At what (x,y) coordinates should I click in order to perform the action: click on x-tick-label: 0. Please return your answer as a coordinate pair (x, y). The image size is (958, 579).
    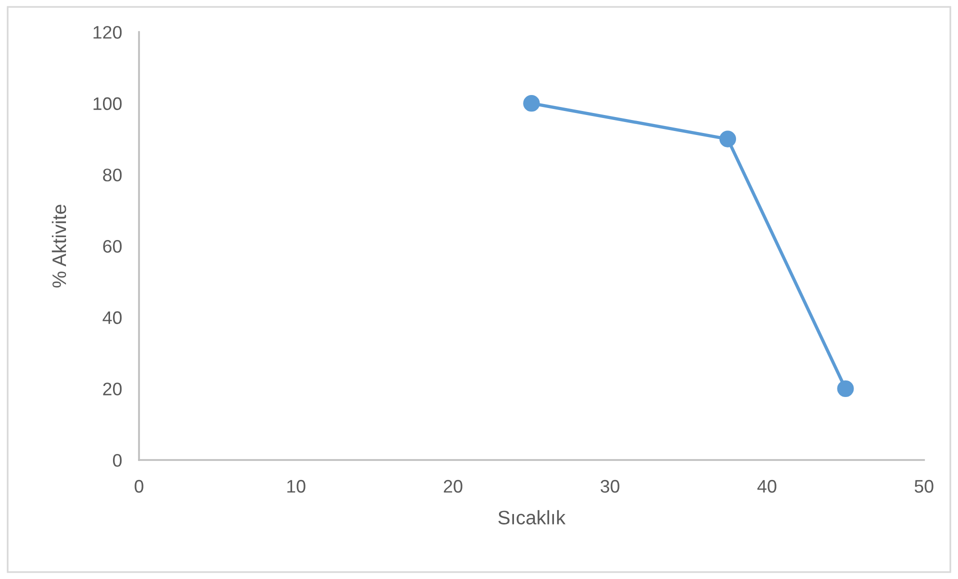
    Looking at the image, I should click on (139, 486).